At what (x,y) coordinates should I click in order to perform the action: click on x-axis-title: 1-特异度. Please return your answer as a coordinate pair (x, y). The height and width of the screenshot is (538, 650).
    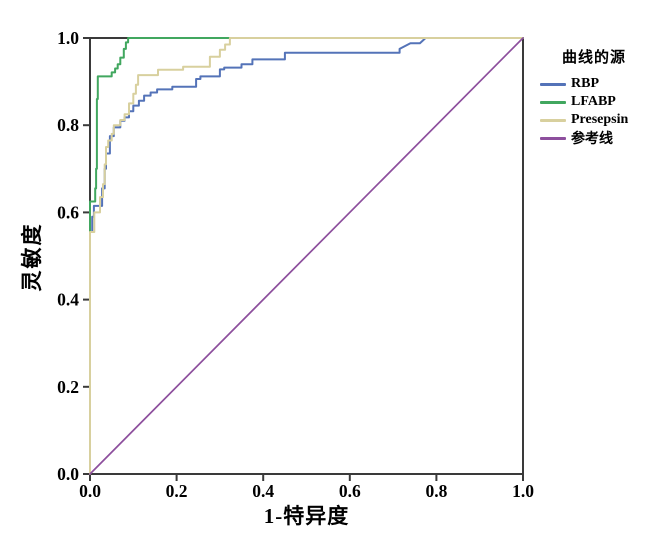
    Looking at the image, I should click on (306, 516).